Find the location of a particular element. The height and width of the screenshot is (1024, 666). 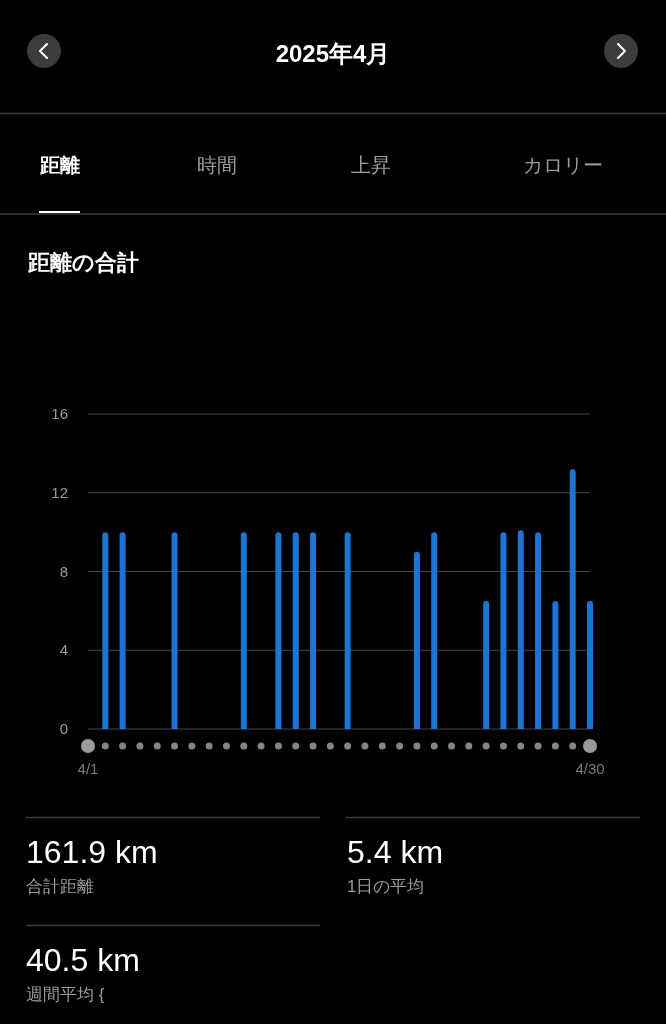

ytick-label: 12 is located at coordinates (59, 492).